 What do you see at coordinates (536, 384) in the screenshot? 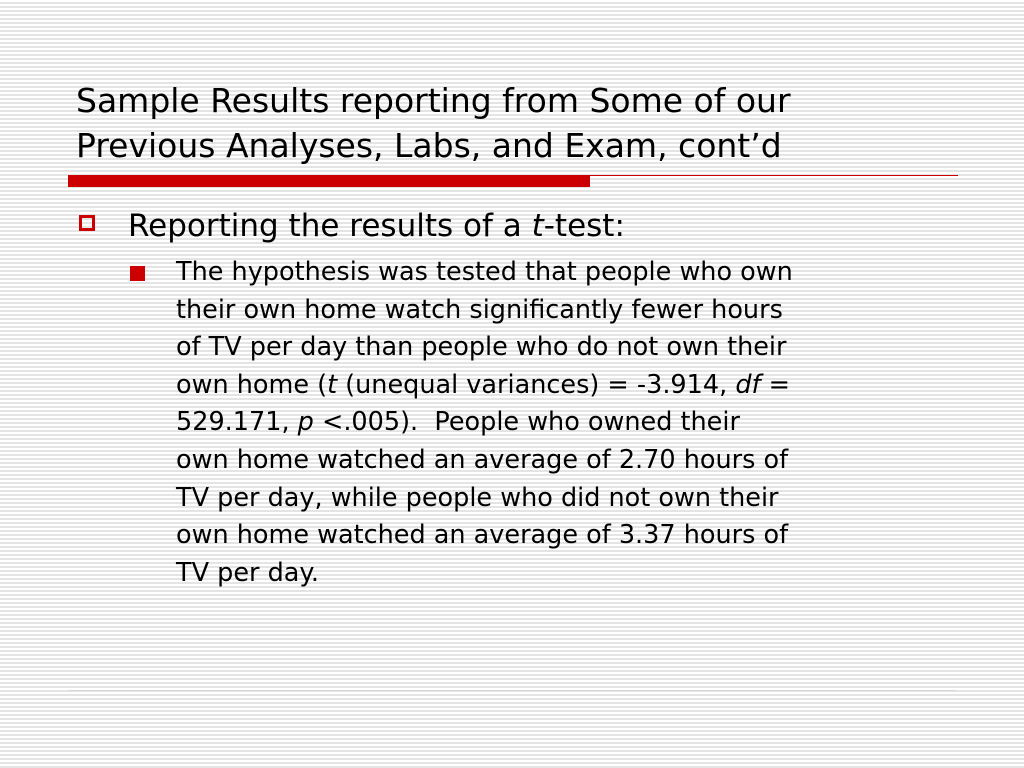
I see `text: (unequal variances) = -3.914,` at bounding box center [536, 384].